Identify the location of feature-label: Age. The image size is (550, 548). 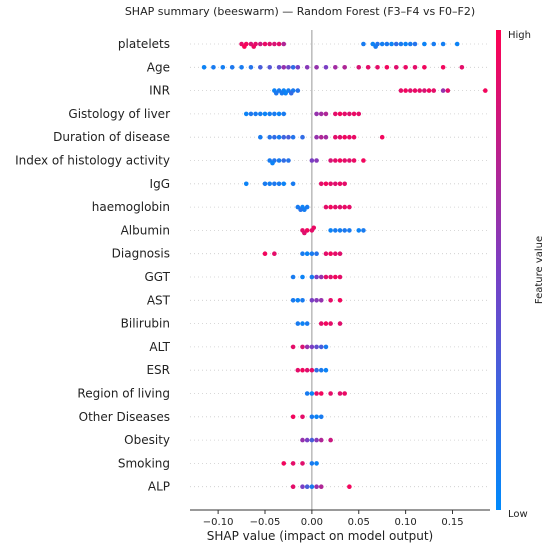
(158, 67).